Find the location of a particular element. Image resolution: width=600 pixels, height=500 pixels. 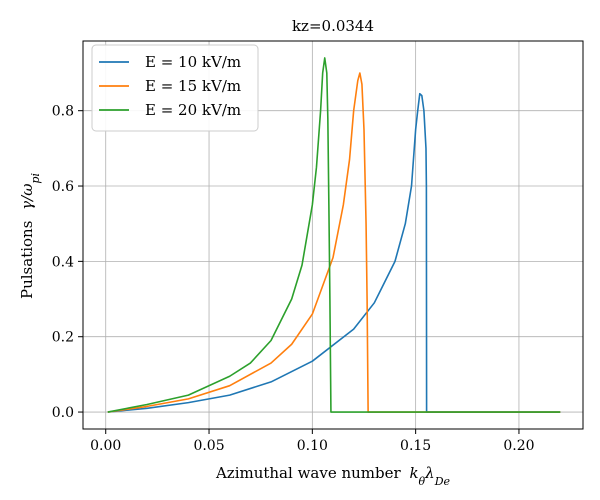

x-tick-label: 0.00 is located at coordinates (105, 446).